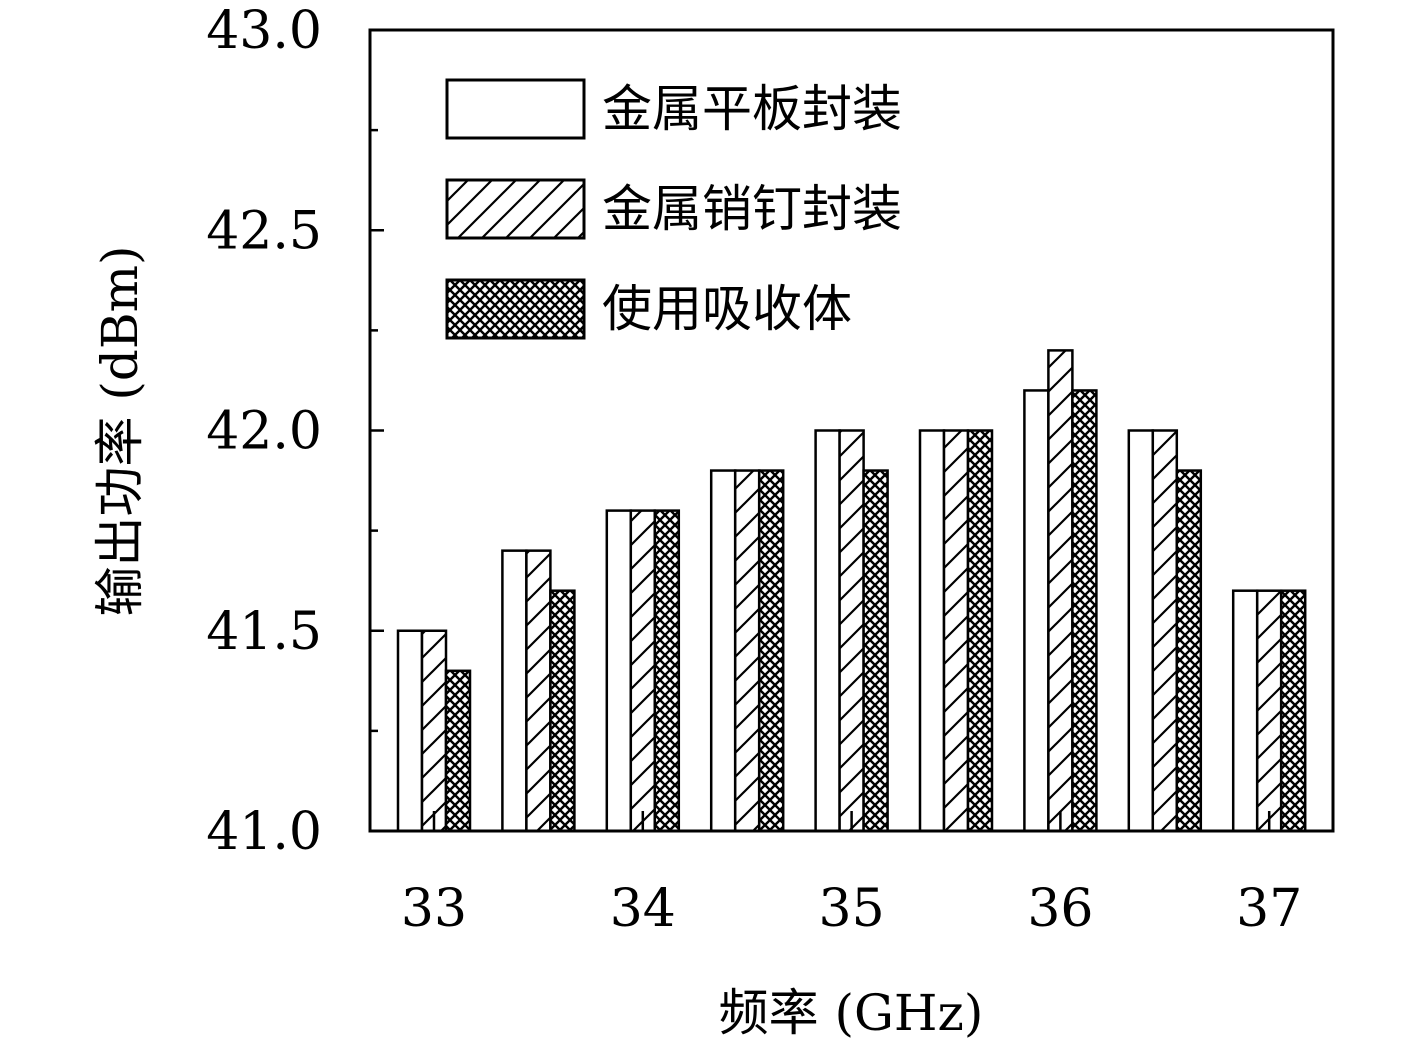  Describe the element at coordinates (752, 109) in the screenshot. I see `legend-label: 金属平板封装` at that location.